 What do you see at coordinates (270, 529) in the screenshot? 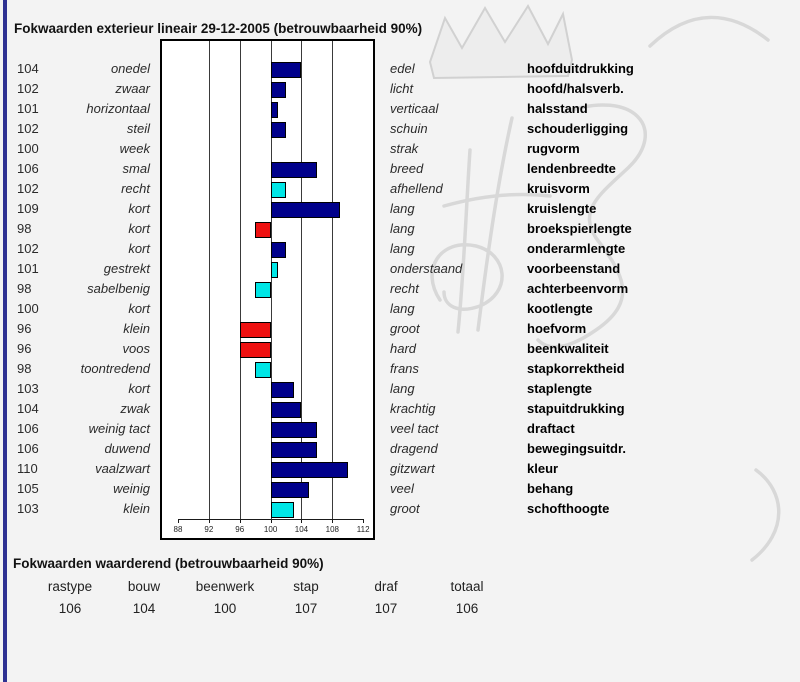
I see `axis-tick-label: 100` at bounding box center [270, 529].